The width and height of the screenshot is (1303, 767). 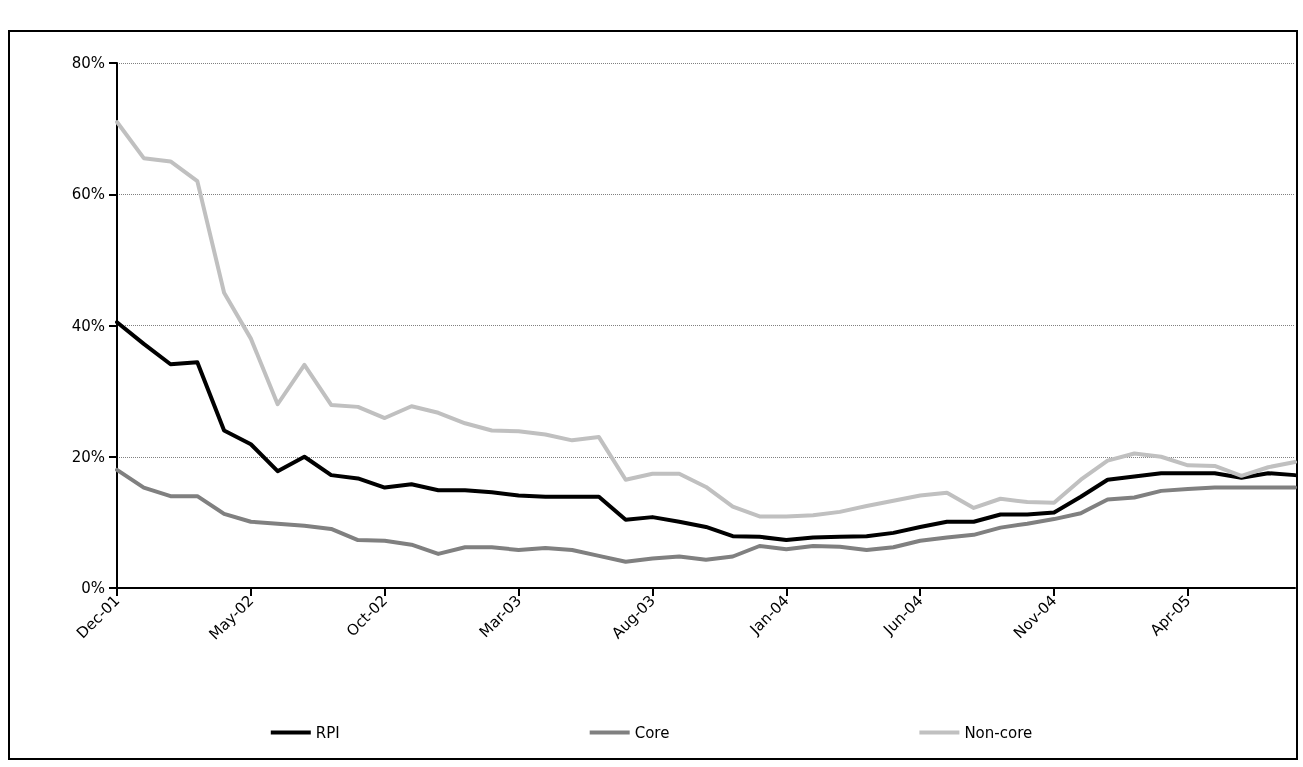 What do you see at coordinates (998, 732) in the screenshot?
I see `legend-label: Non-core` at bounding box center [998, 732].